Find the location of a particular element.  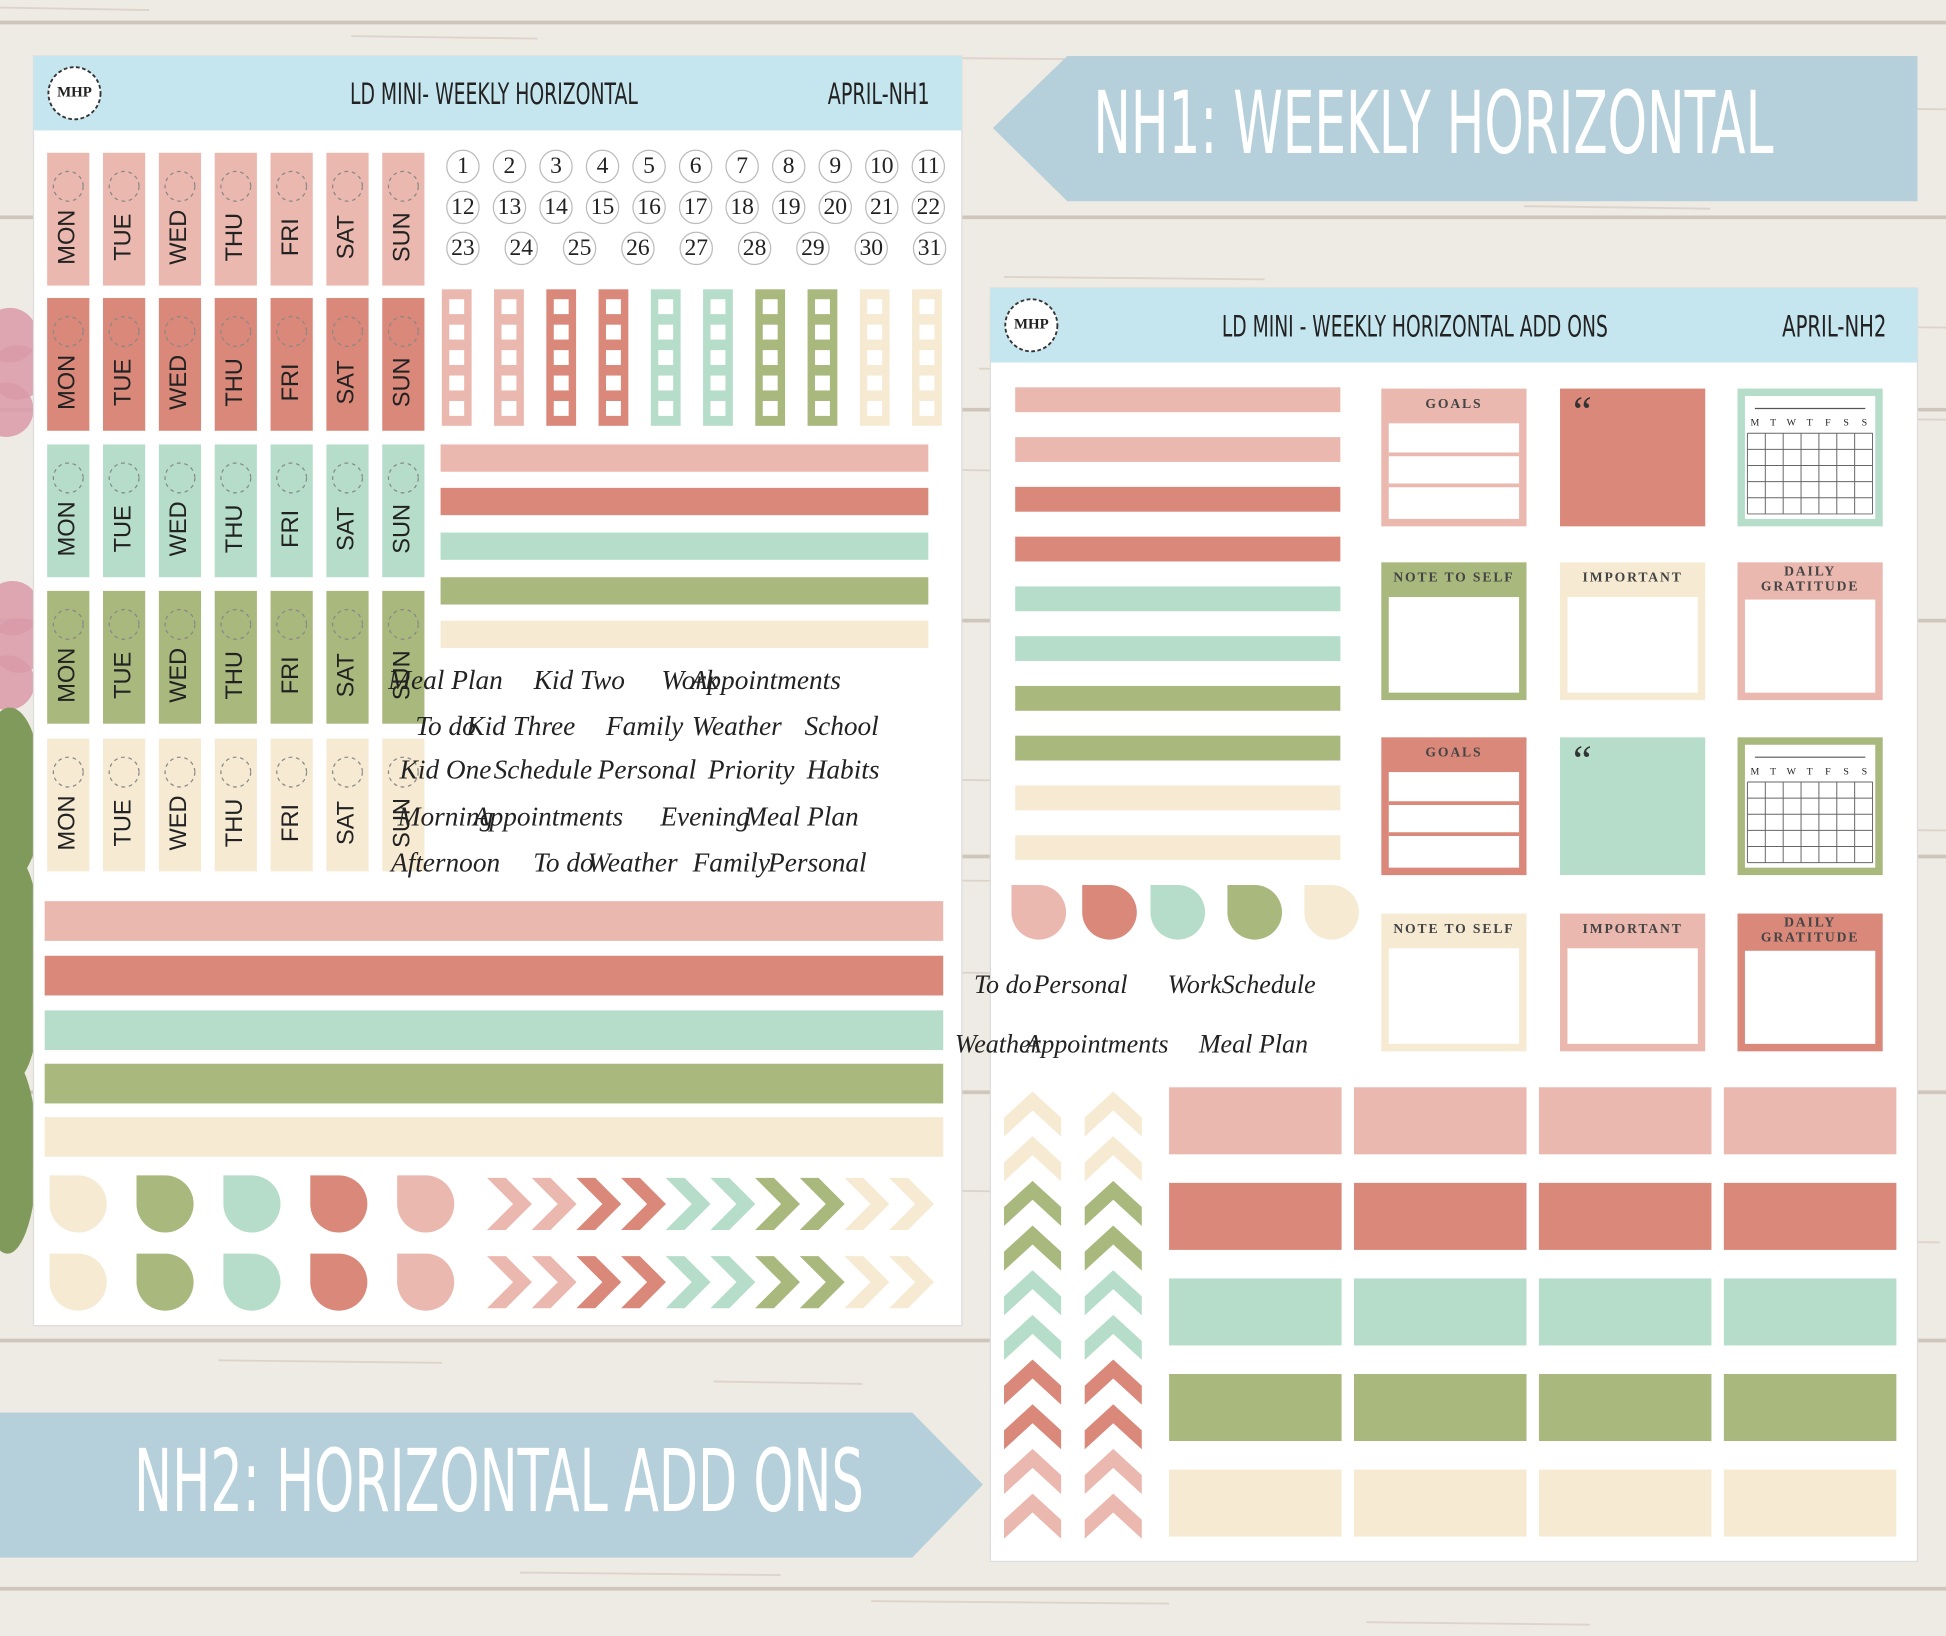

quote-mark: “ is located at coordinates (1582, 412).